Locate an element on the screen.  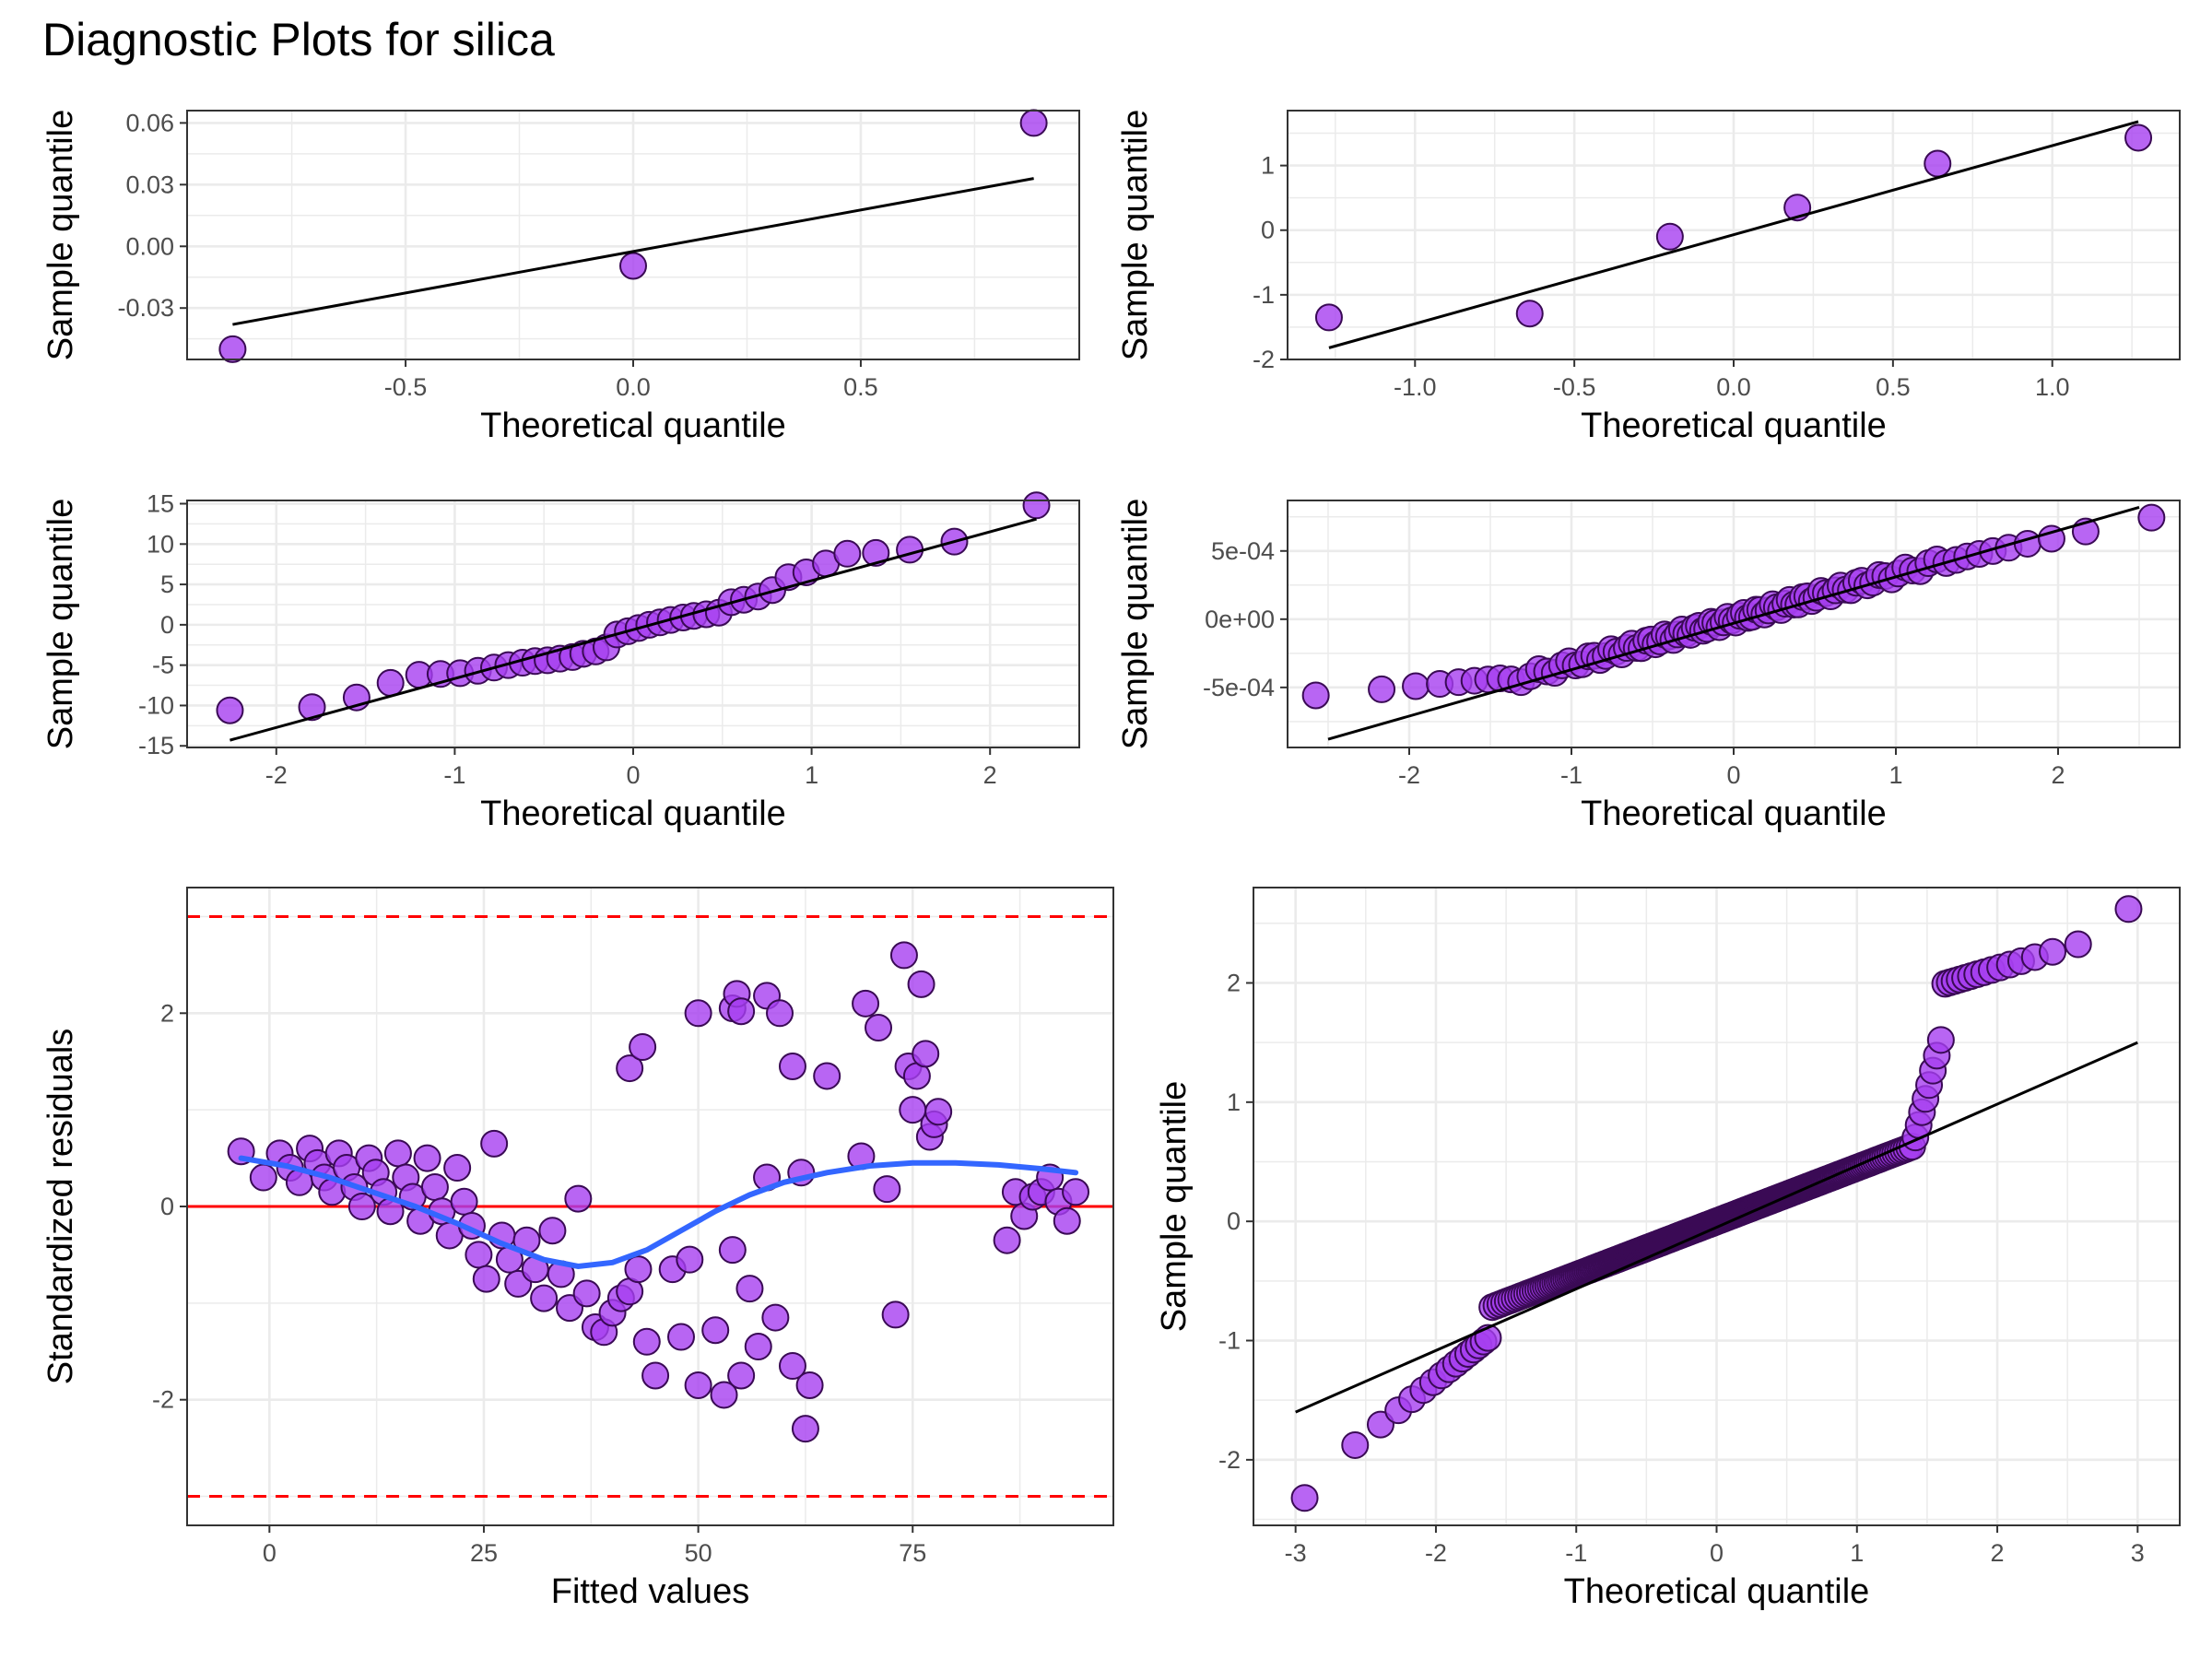
x-tick-label: -3 is located at coordinates (1296, 1553).